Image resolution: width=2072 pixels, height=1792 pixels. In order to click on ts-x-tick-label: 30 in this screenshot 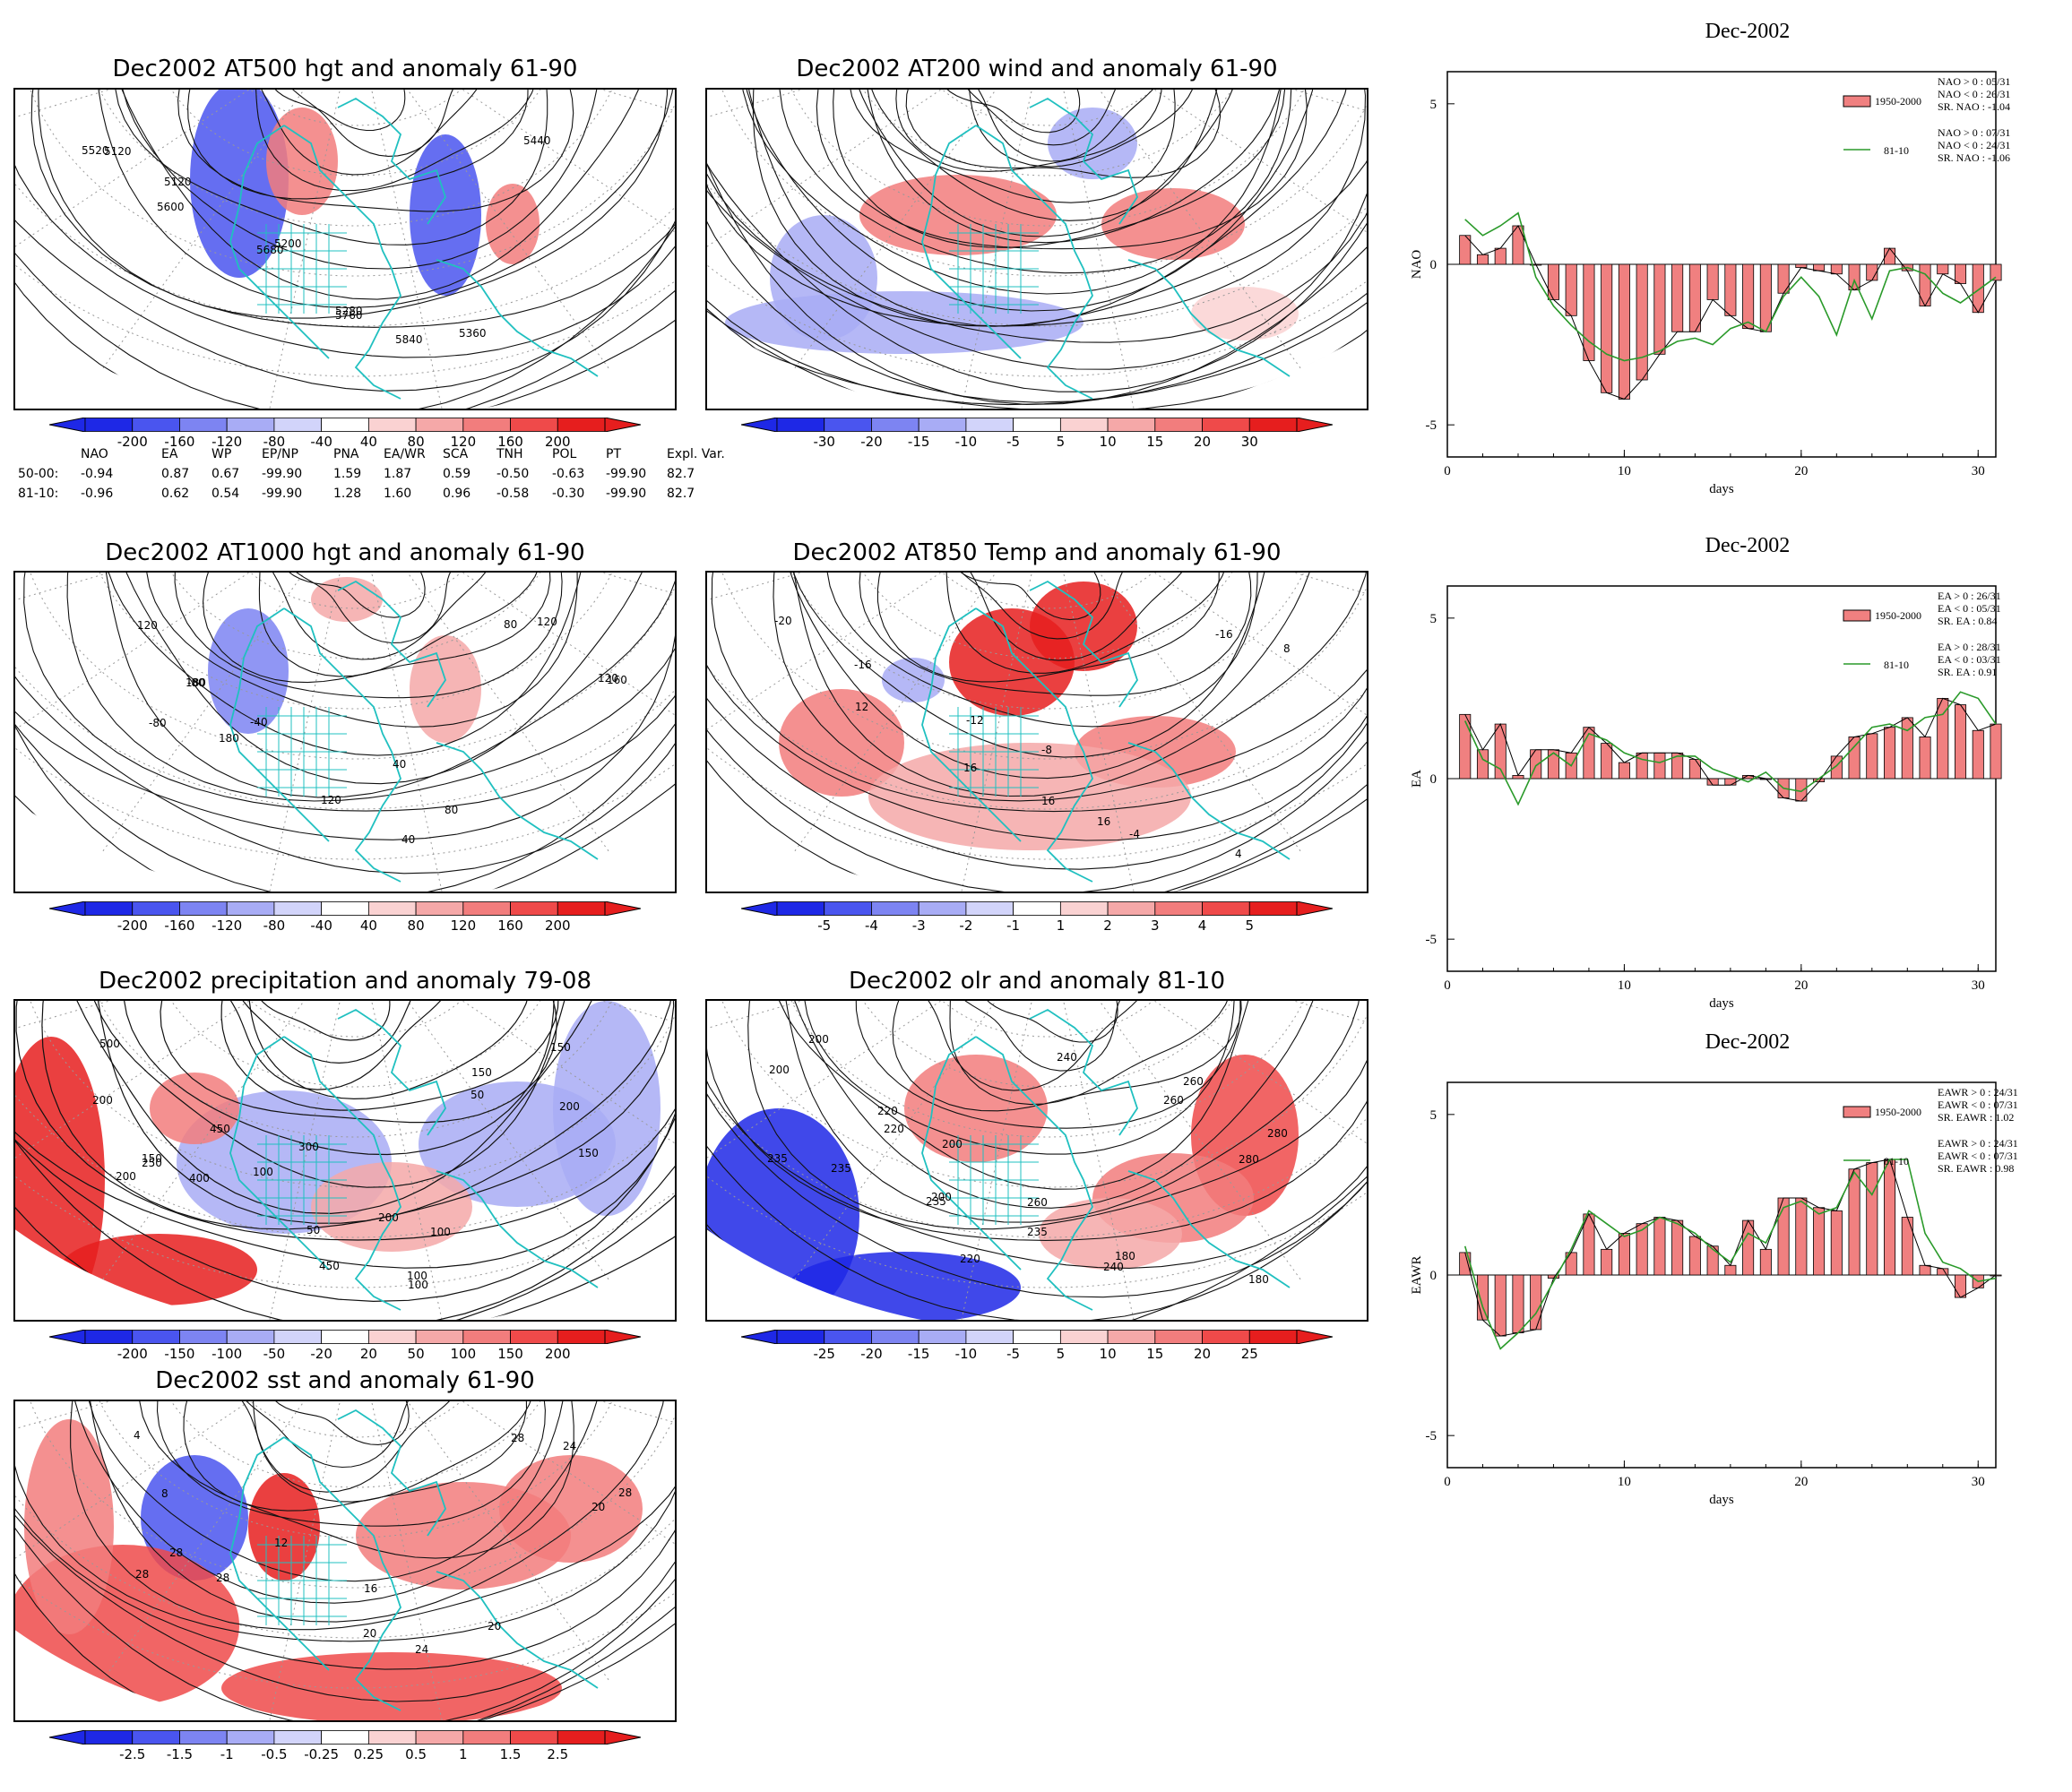, I will do `click(1978, 1482)`.